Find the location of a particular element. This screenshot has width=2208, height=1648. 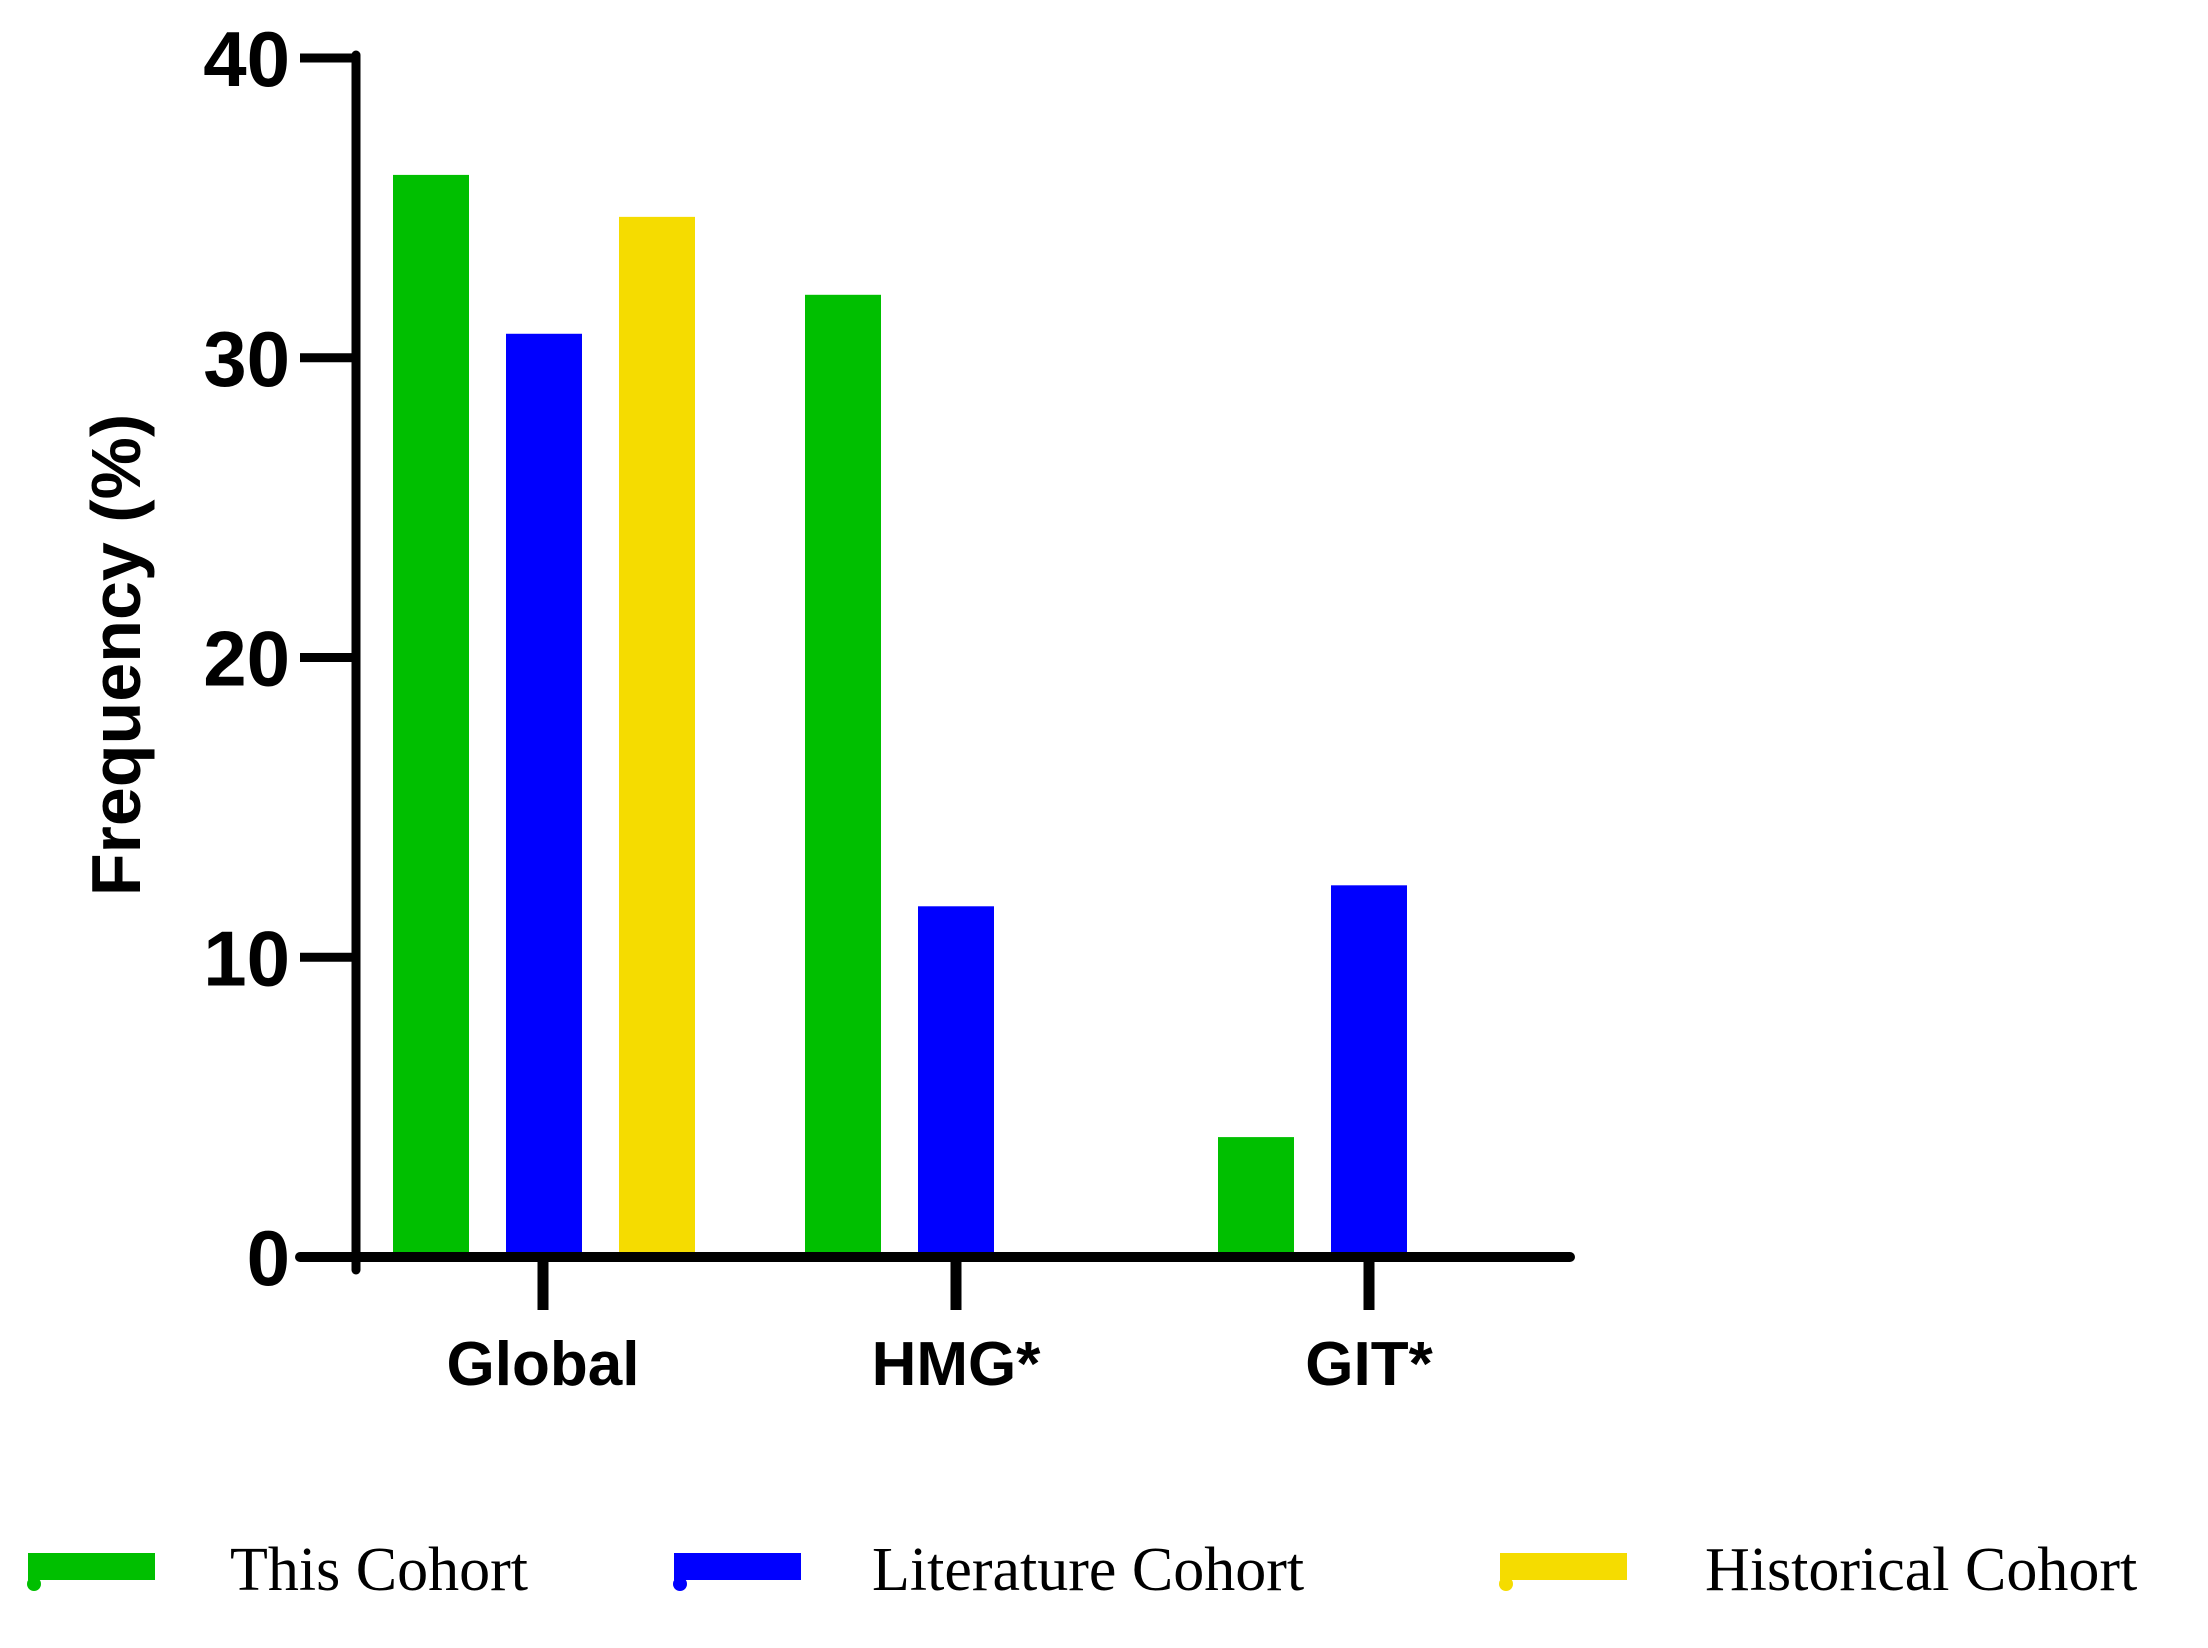

x-tick-label-2: GIT* is located at coordinates (1369, 1364).